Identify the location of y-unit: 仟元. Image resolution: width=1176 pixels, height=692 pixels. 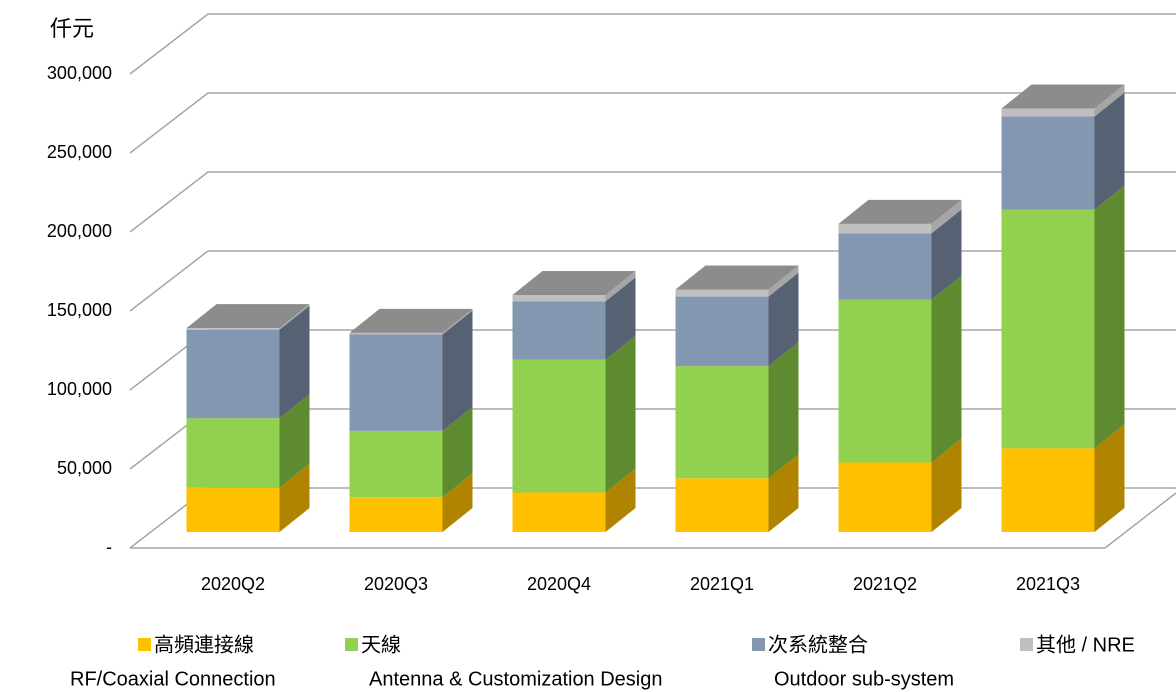
(72, 28).